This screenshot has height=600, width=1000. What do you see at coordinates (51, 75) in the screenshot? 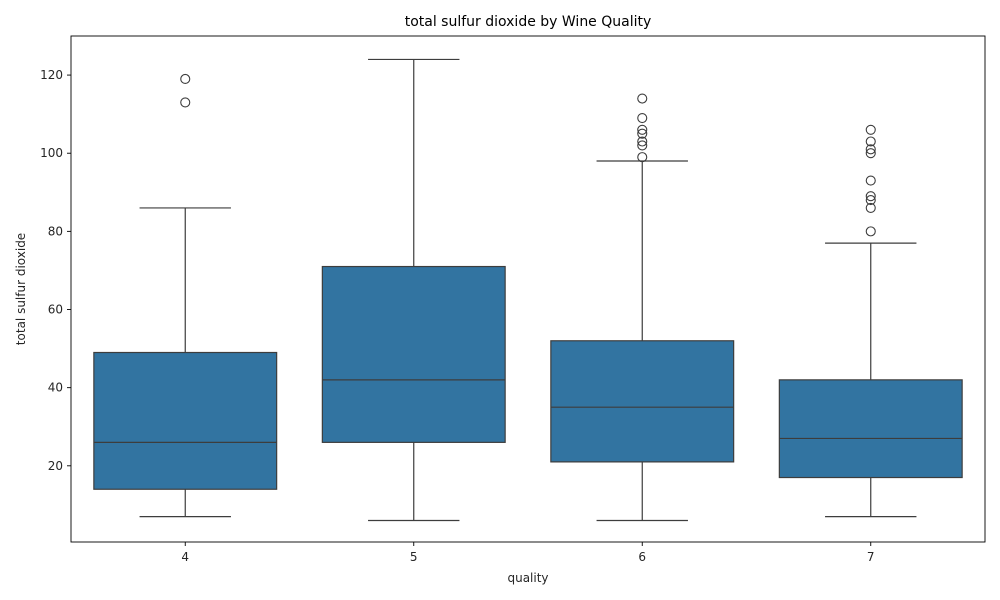
I see `y-tick-label-5: 120` at bounding box center [51, 75].